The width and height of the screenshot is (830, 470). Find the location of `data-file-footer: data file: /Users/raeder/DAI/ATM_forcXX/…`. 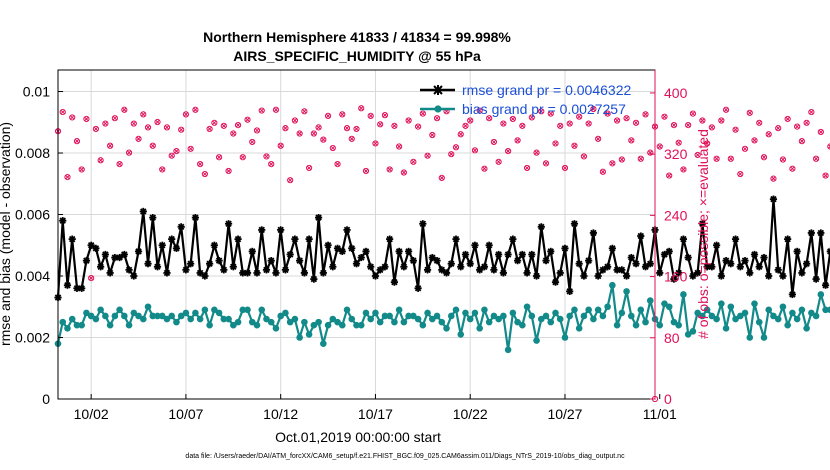

data-file-footer: data file: /Users/raeder/DAI/ATM_forcXX/… is located at coordinates (405, 456).